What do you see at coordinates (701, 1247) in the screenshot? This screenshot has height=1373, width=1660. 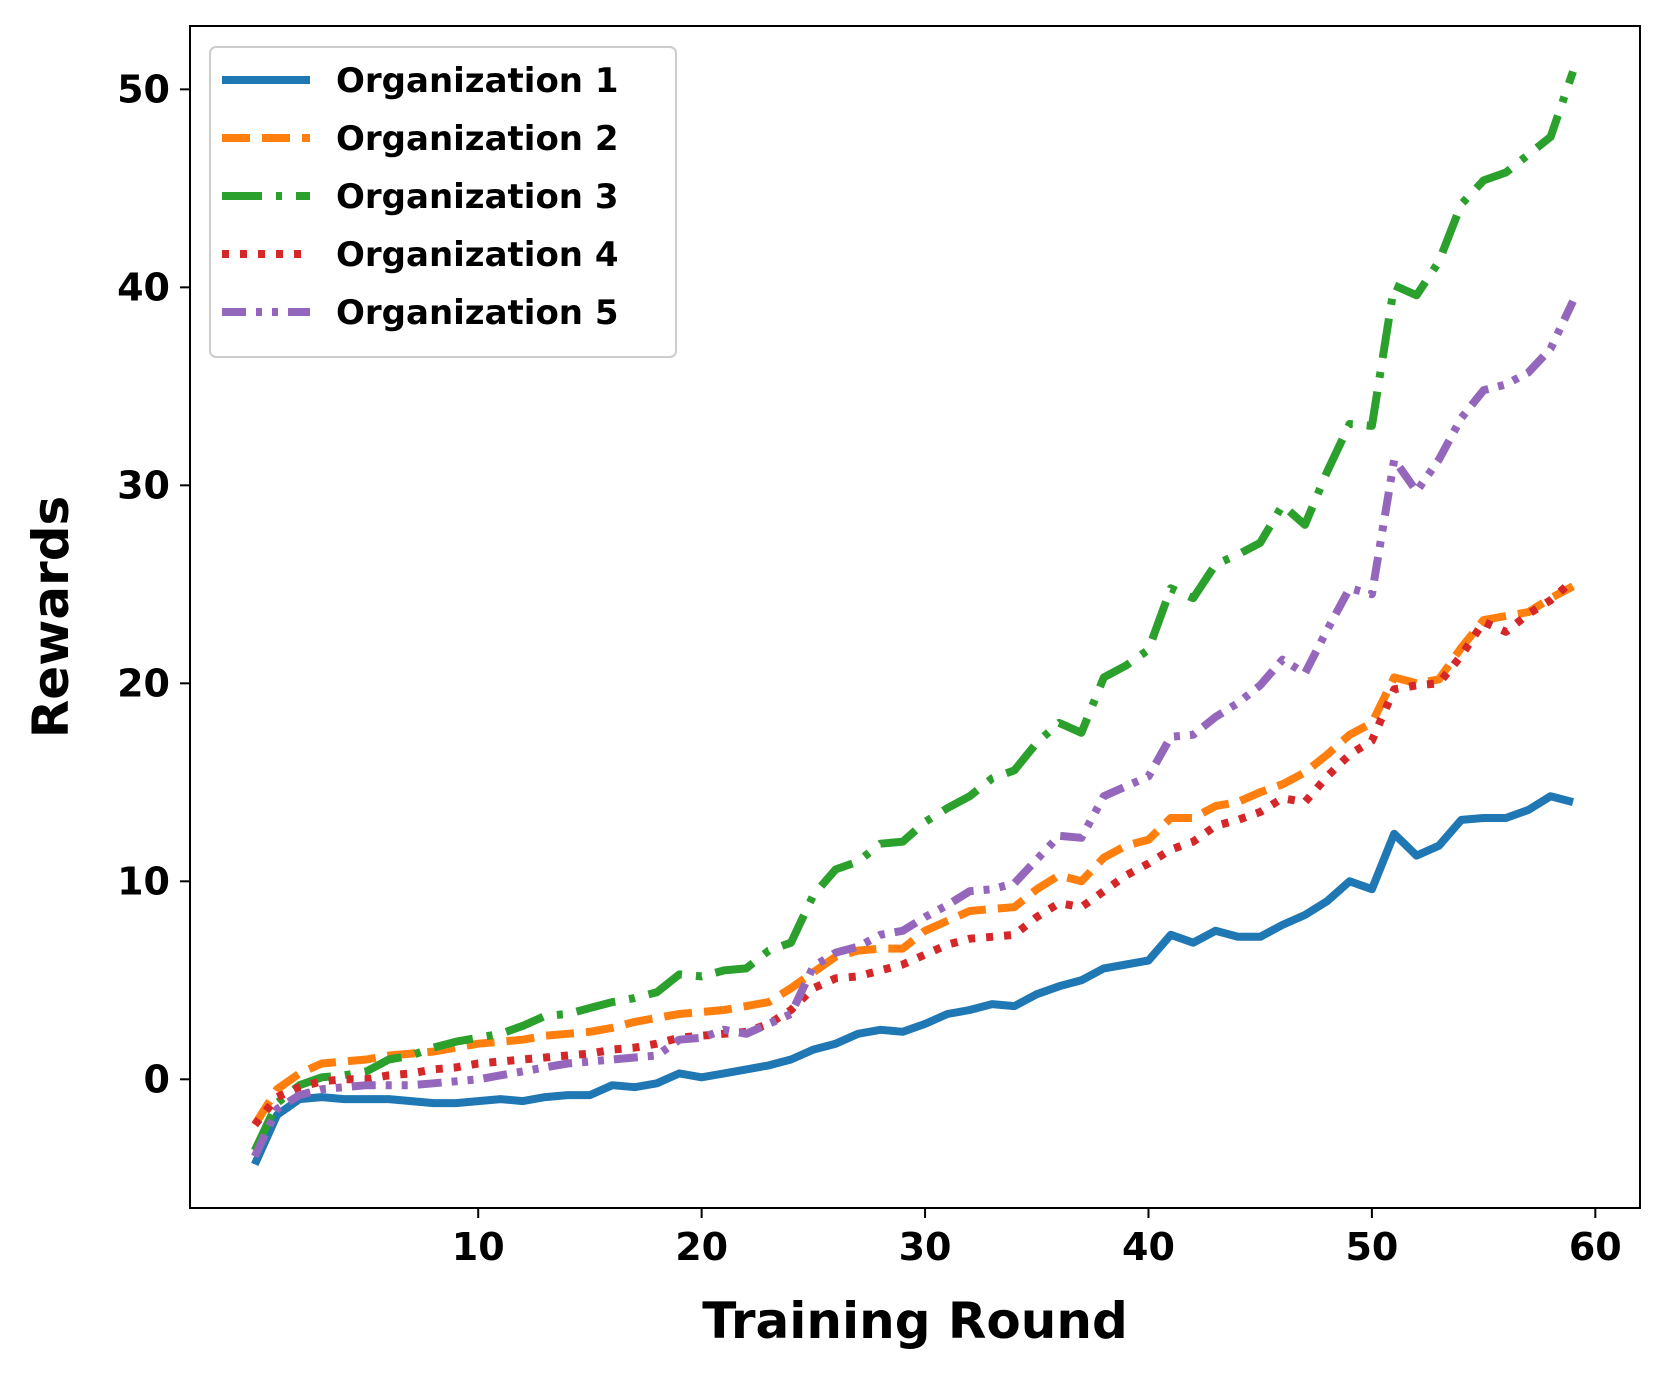 I see `x-tick-label: 20` at bounding box center [701, 1247].